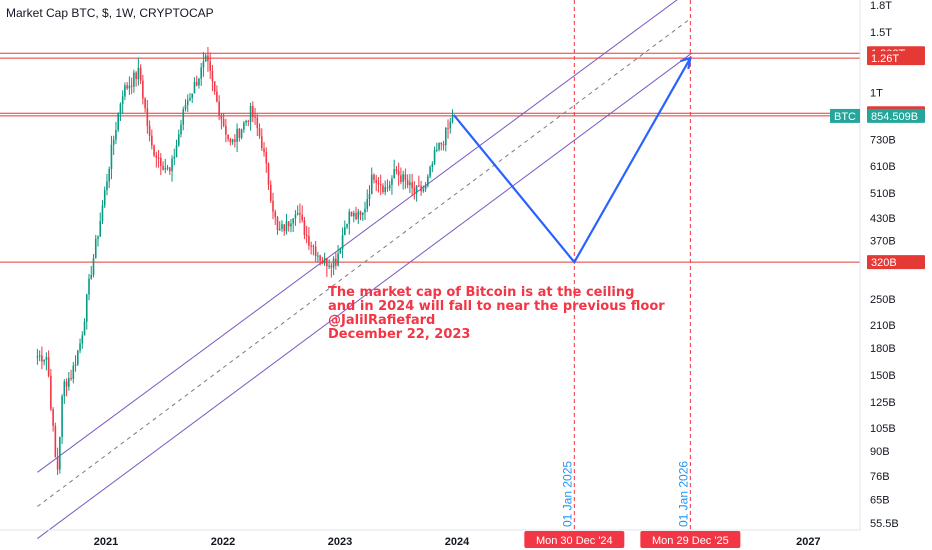  I want to click on y-tick-label-0: 1.8T, so click(881, 6).